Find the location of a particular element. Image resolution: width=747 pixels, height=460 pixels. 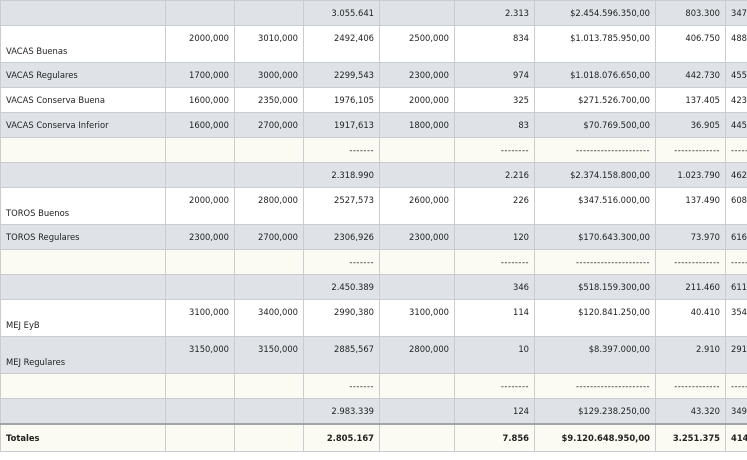

weight: 803.300 is located at coordinates (690, 13).